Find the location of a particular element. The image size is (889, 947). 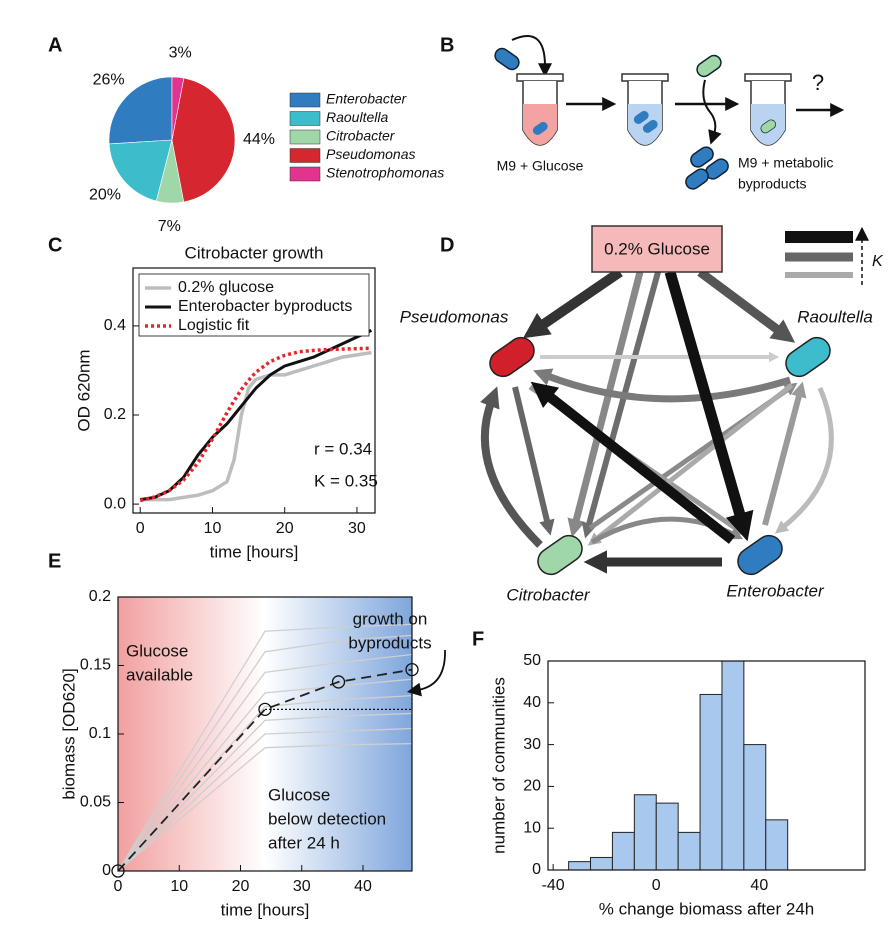

glucose-box is located at coordinates (657, 249).